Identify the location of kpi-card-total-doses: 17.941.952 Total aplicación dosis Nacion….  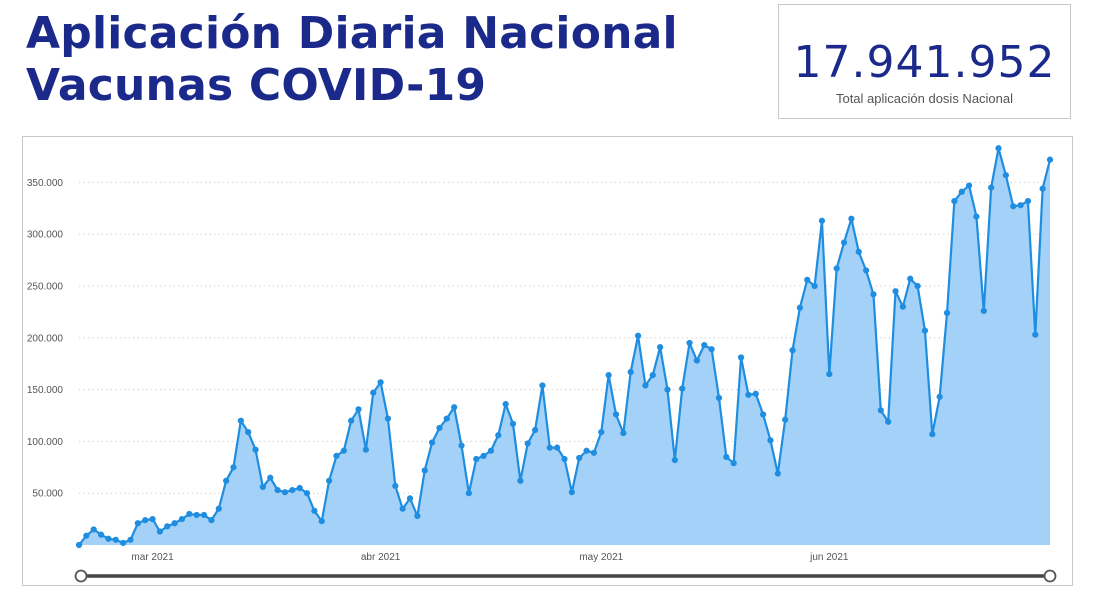
(924, 61).